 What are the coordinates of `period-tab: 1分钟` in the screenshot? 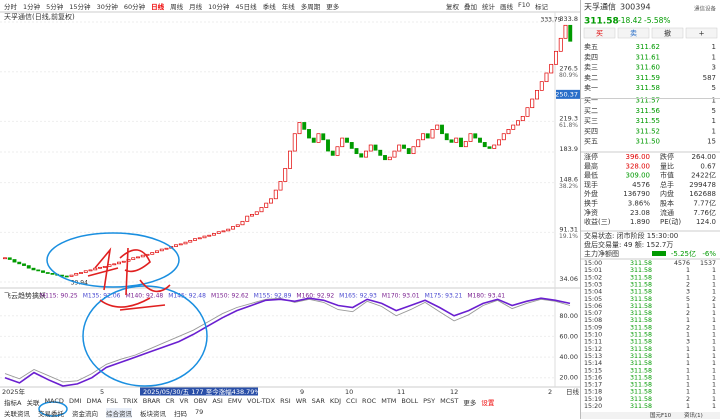 It's located at (32, 7).